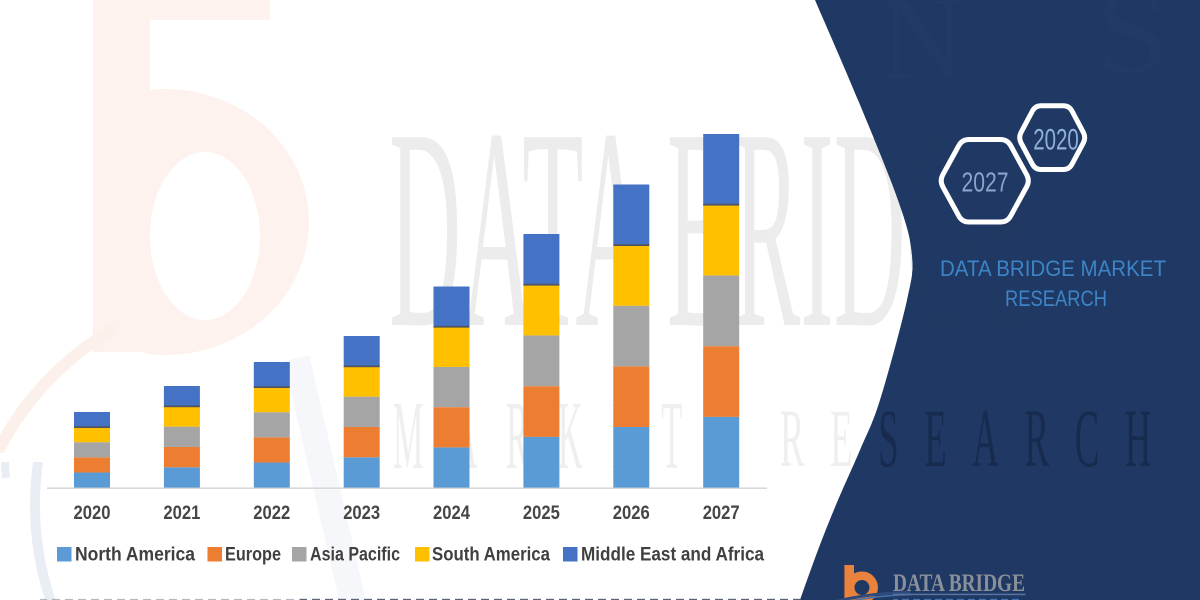 The height and width of the screenshot is (600, 1200). What do you see at coordinates (672, 555) in the screenshot?
I see `svg-text: Middle East and Africa` at bounding box center [672, 555].